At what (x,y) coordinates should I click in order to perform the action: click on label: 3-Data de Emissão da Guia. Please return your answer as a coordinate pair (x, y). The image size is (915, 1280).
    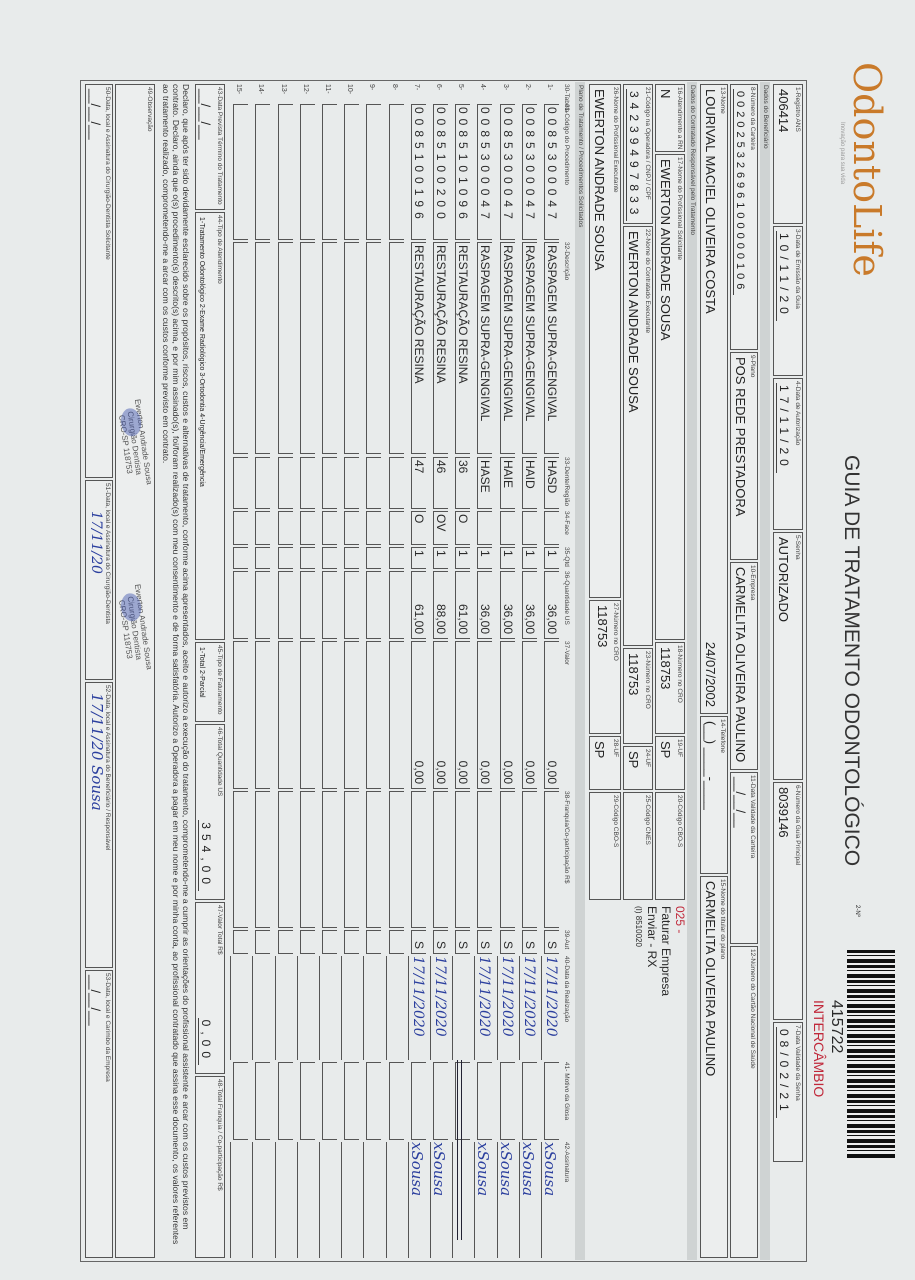
    Looking at the image, I should click on (797, 269).